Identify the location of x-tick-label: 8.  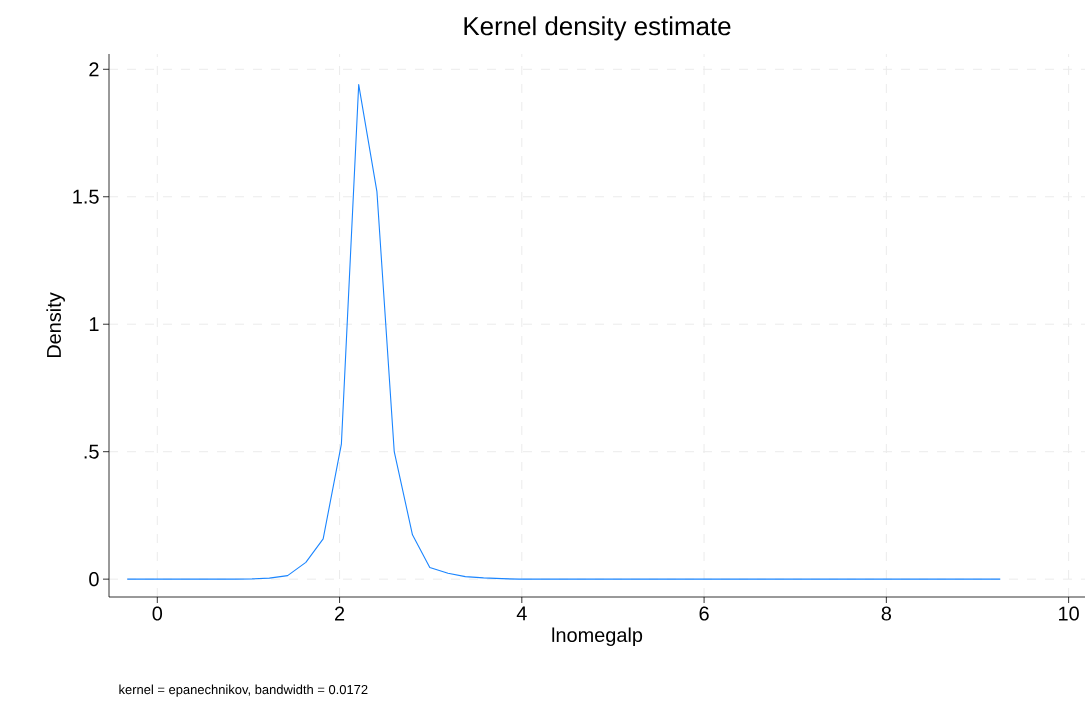
(886, 613).